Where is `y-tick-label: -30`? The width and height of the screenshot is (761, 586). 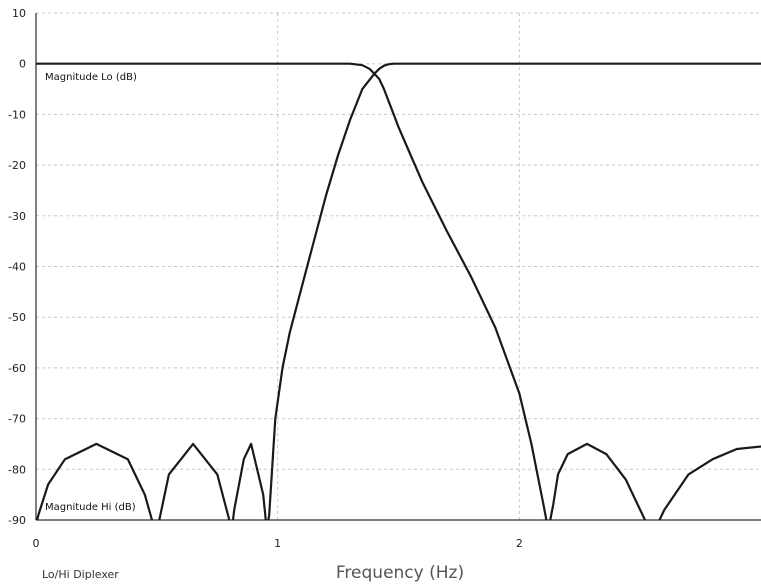 y-tick-label: -30 is located at coordinates (17, 216).